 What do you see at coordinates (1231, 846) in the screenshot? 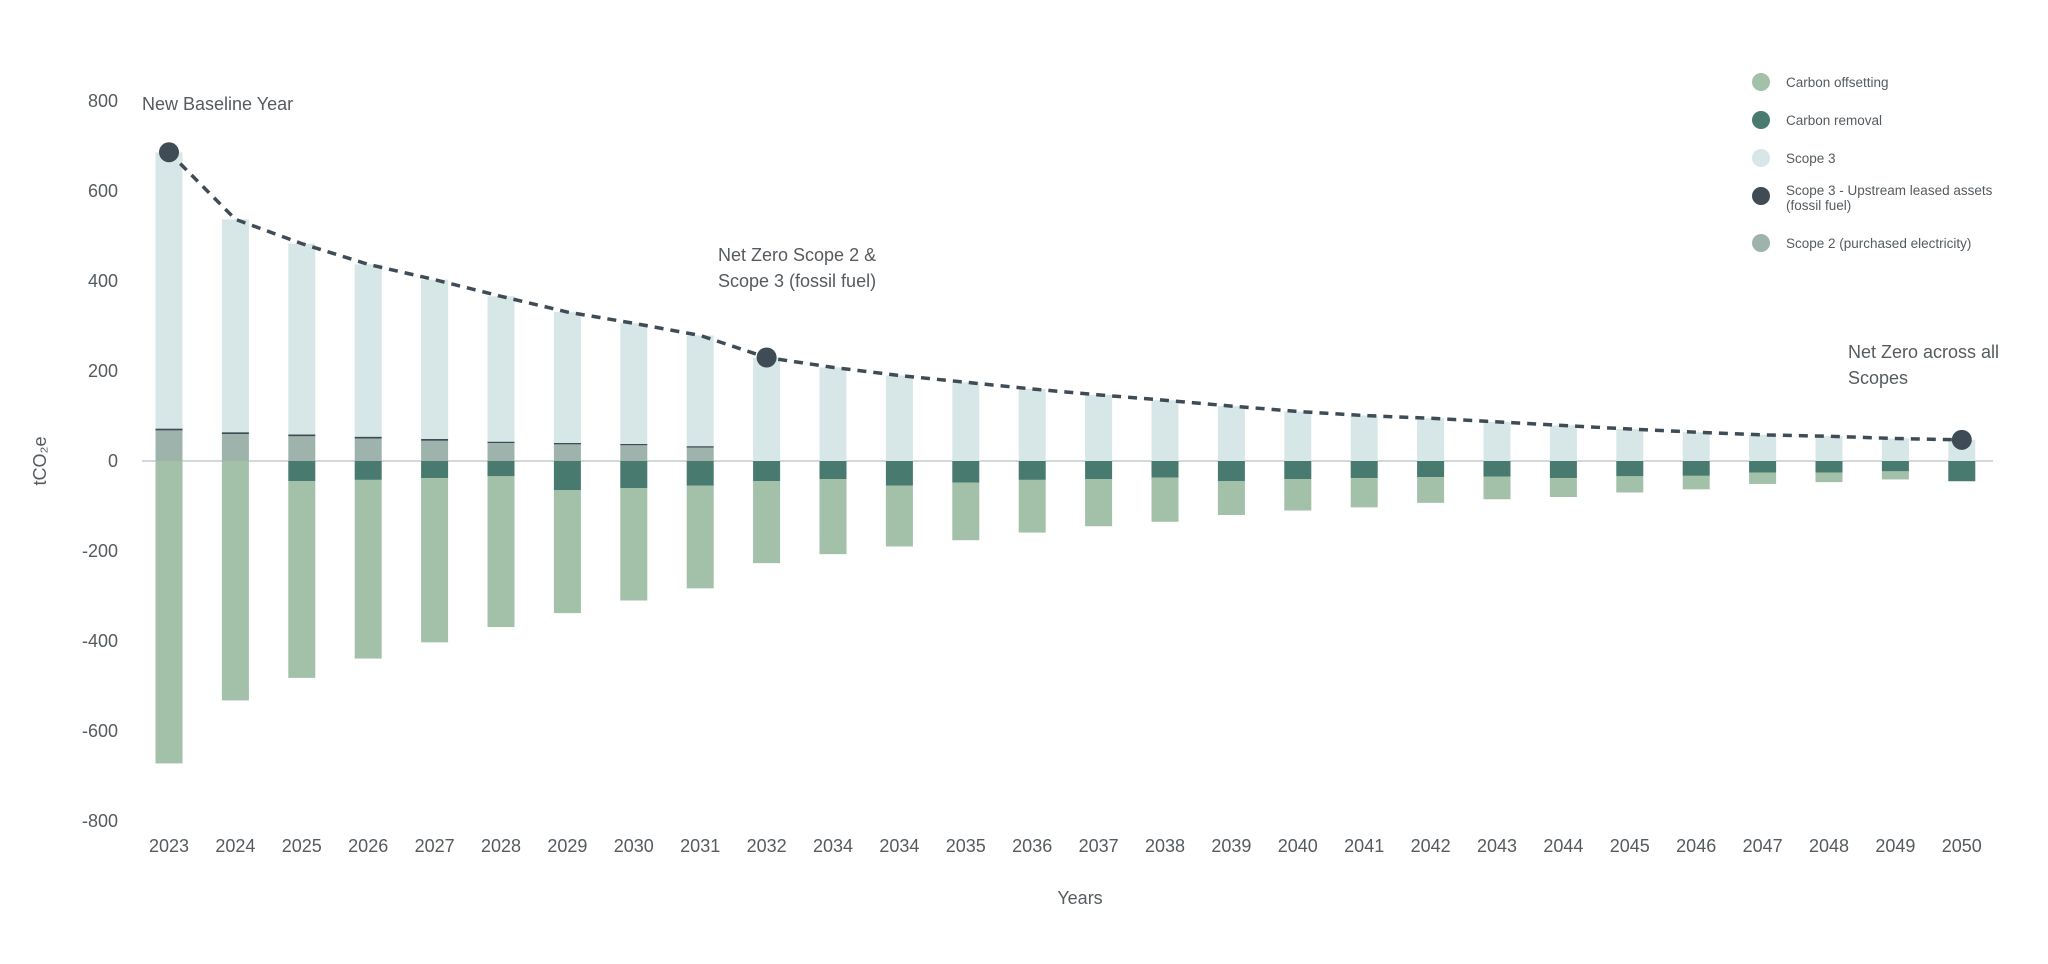
I see `x-tick-label: 2039` at bounding box center [1231, 846].